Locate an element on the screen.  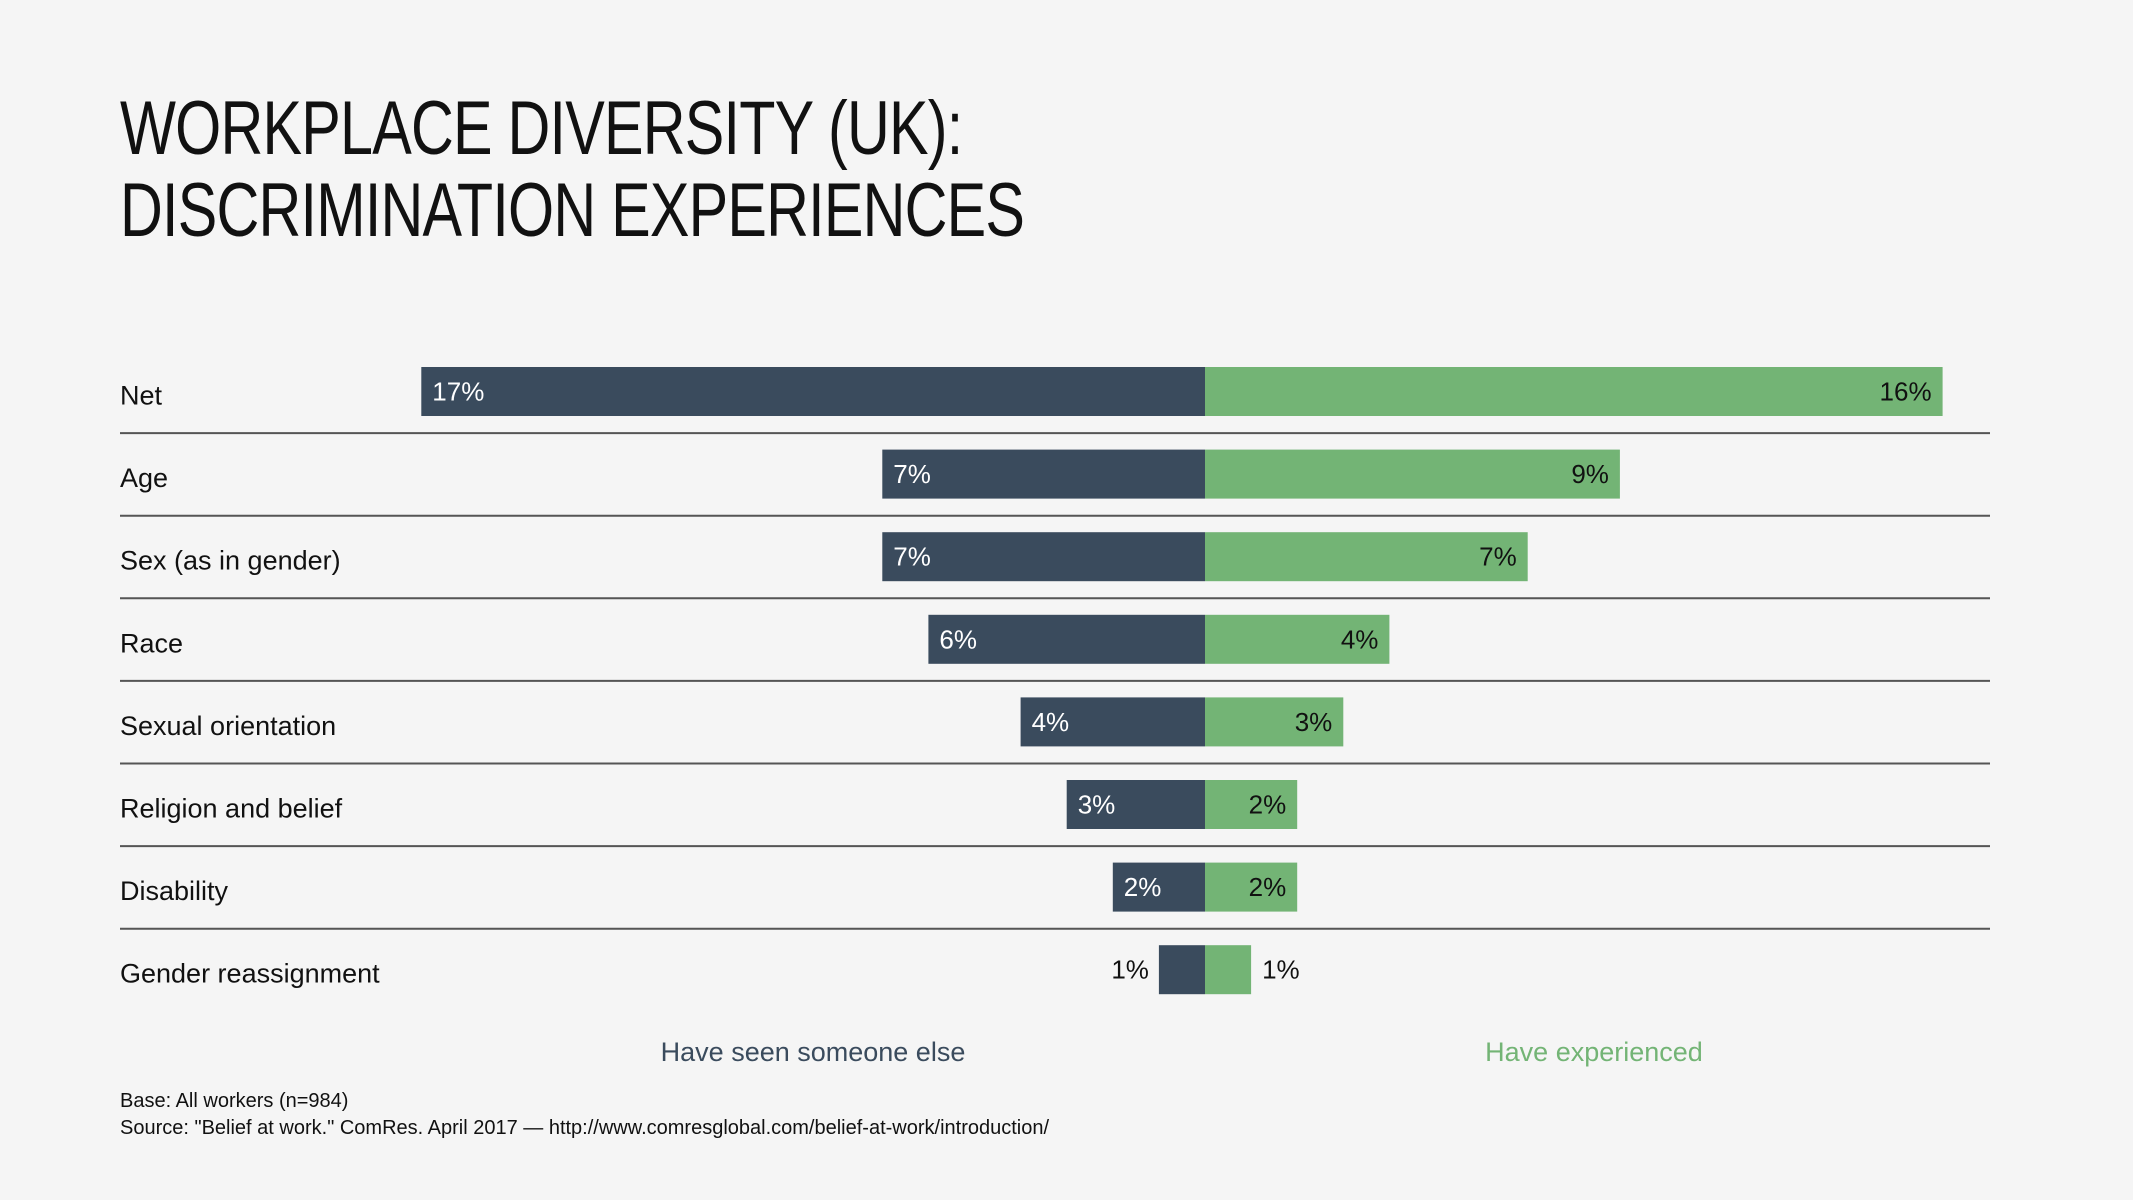
data-label-experienced: 16% is located at coordinates (1906, 392).